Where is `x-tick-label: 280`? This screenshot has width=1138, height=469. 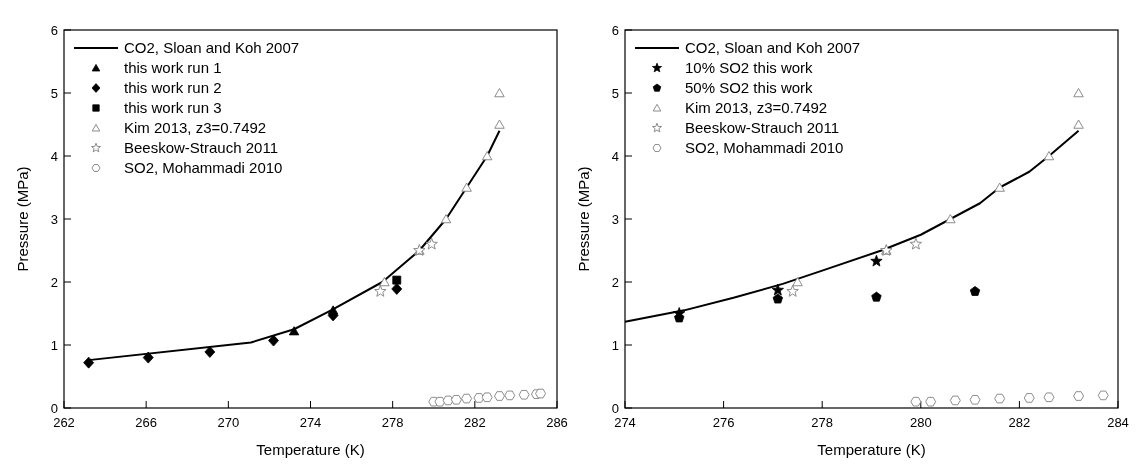 x-tick-label: 280 is located at coordinates (920, 422).